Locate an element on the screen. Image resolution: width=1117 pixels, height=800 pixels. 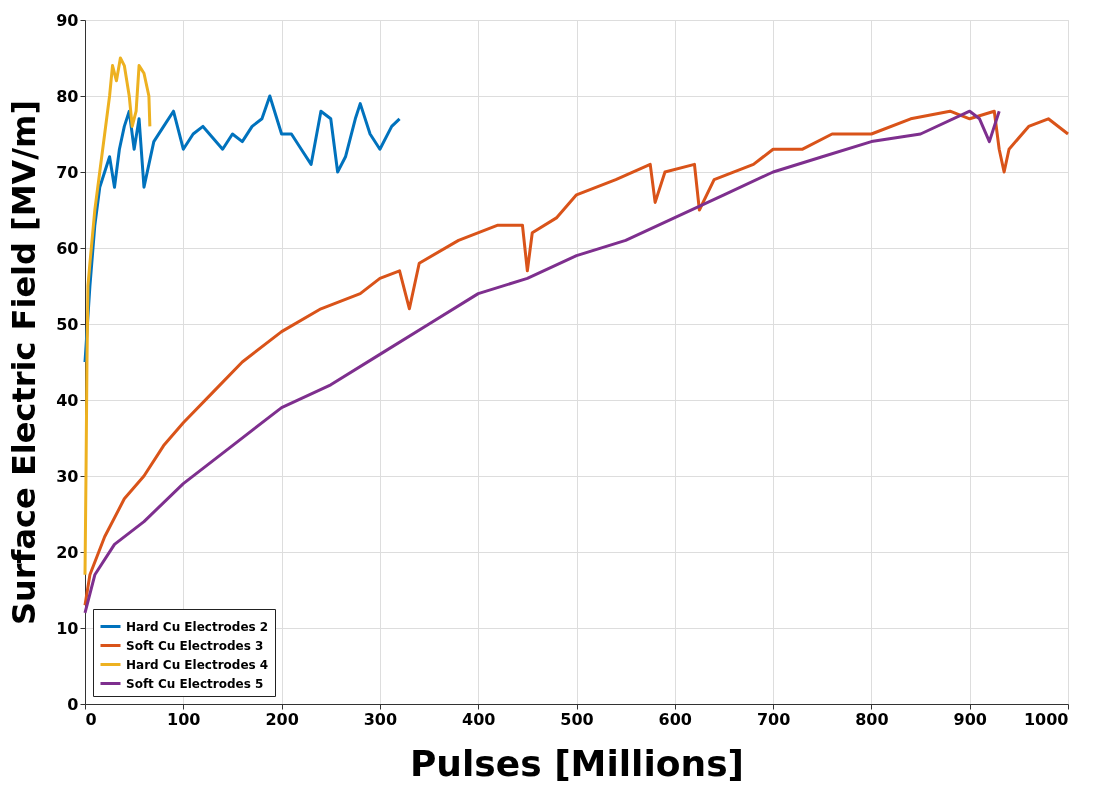
x-tick-label: 800 is located at coordinates (872, 719).